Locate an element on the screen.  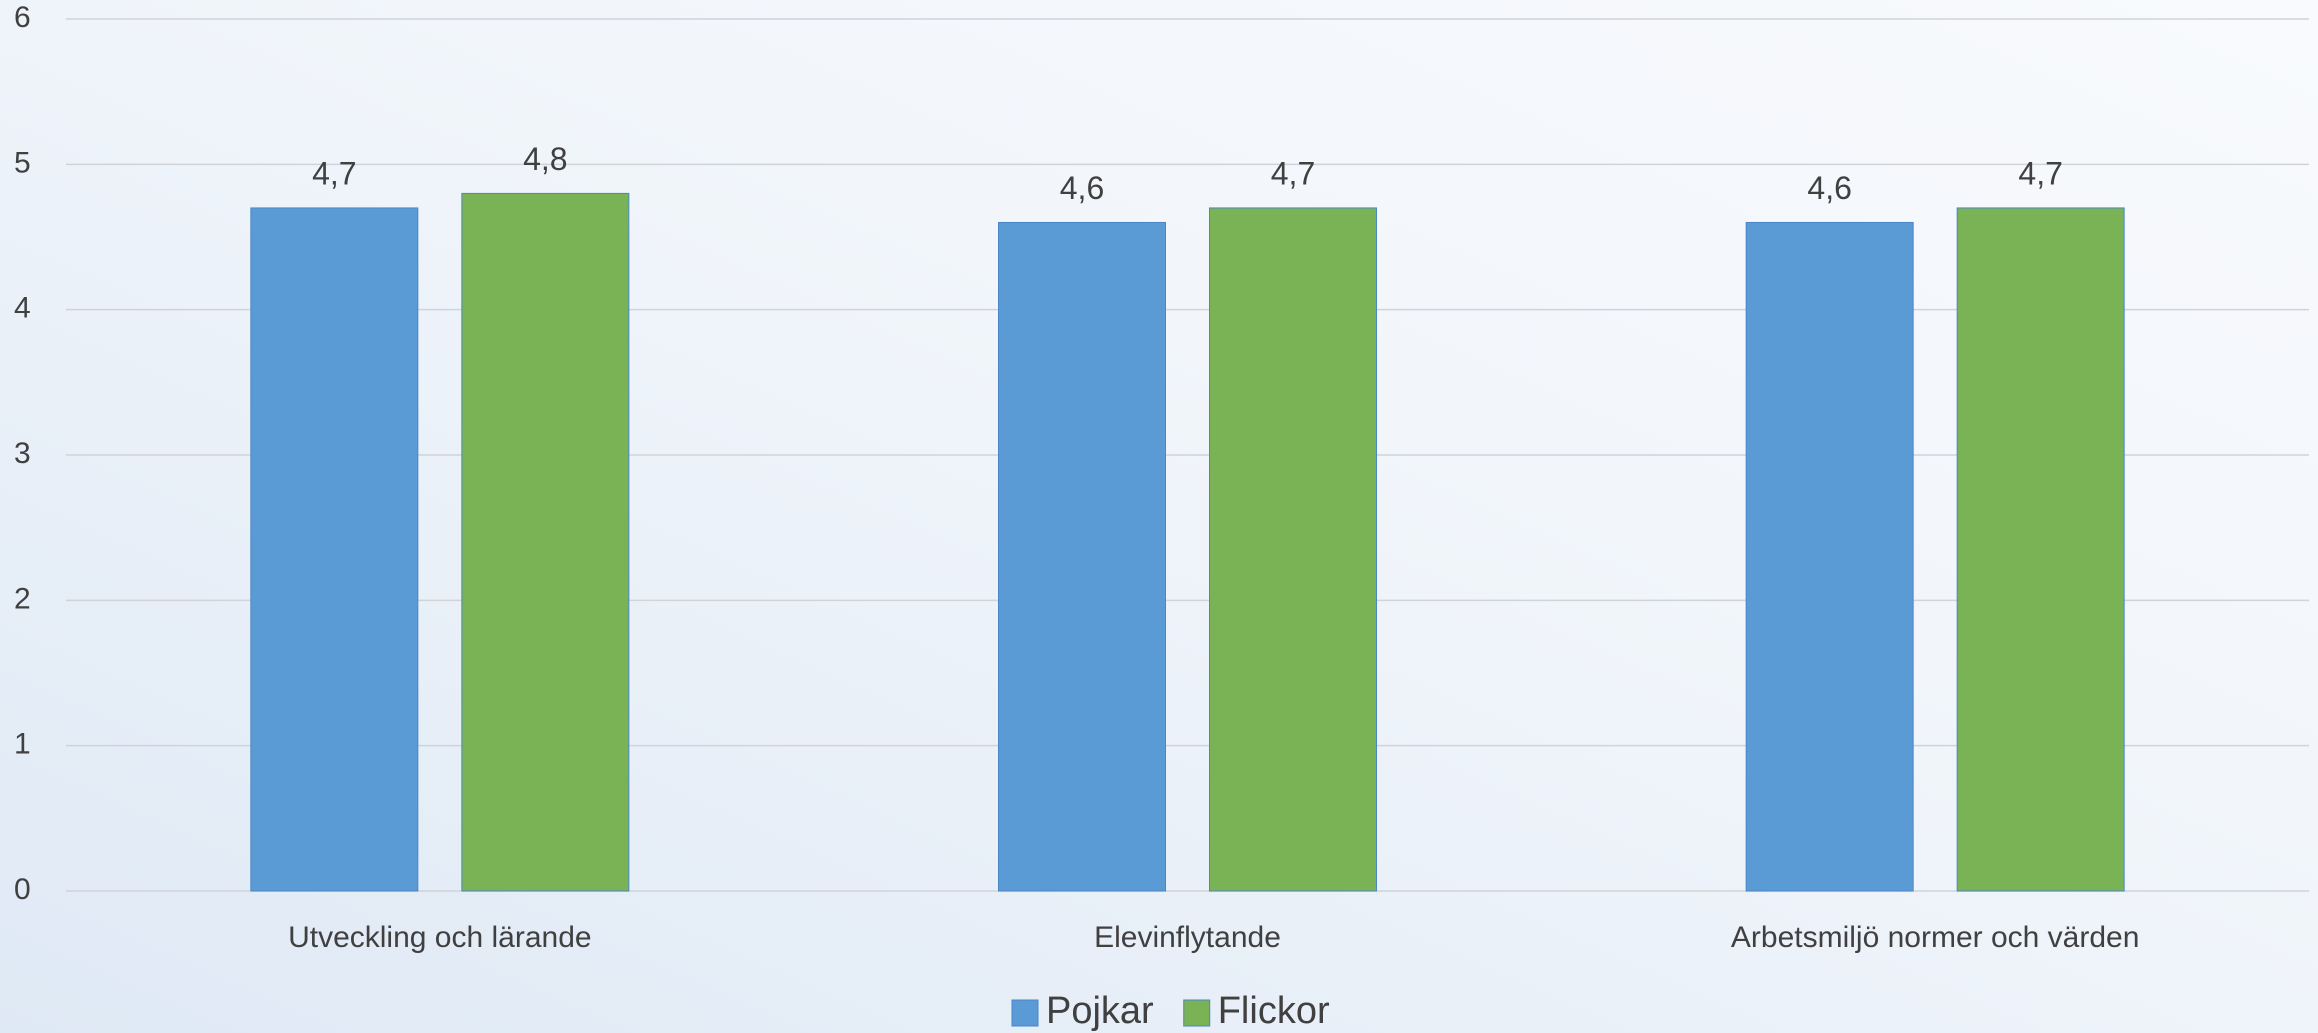
x-tick-label: Utveckling och lärande is located at coordinates (440, 937).